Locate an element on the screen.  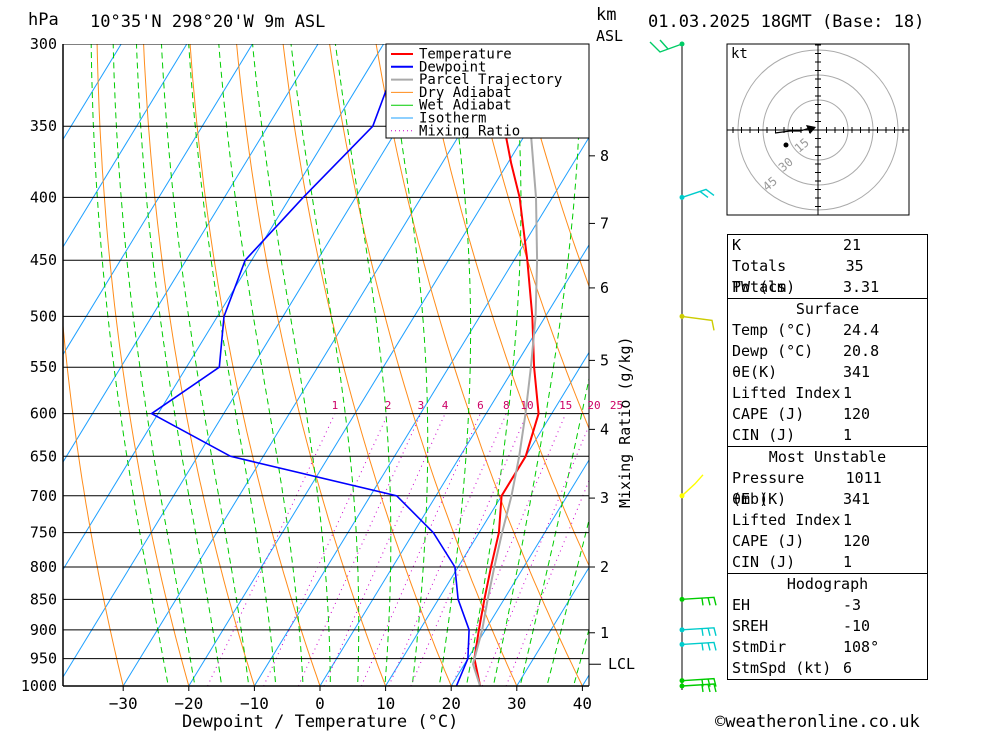
asl-unit-label: ASL is located at coordinates (609, 36).